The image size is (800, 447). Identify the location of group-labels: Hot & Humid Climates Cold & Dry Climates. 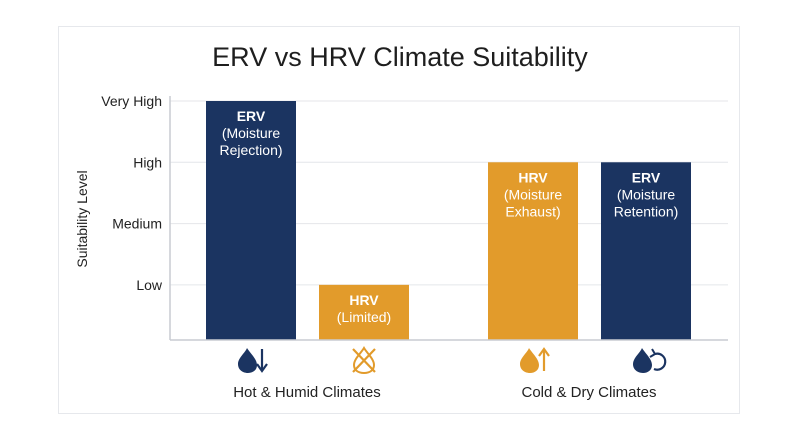
(444, 392).